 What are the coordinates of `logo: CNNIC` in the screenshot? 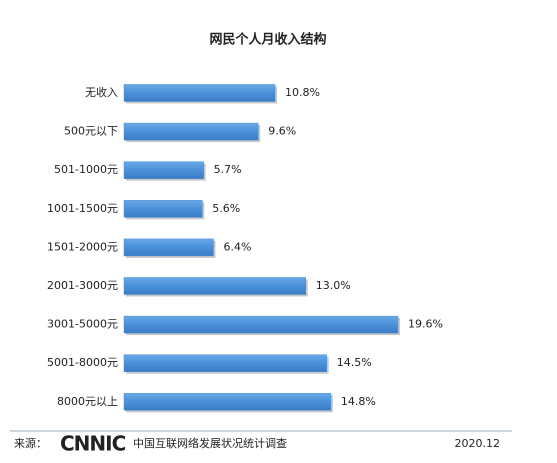 It's located at (93, 444).